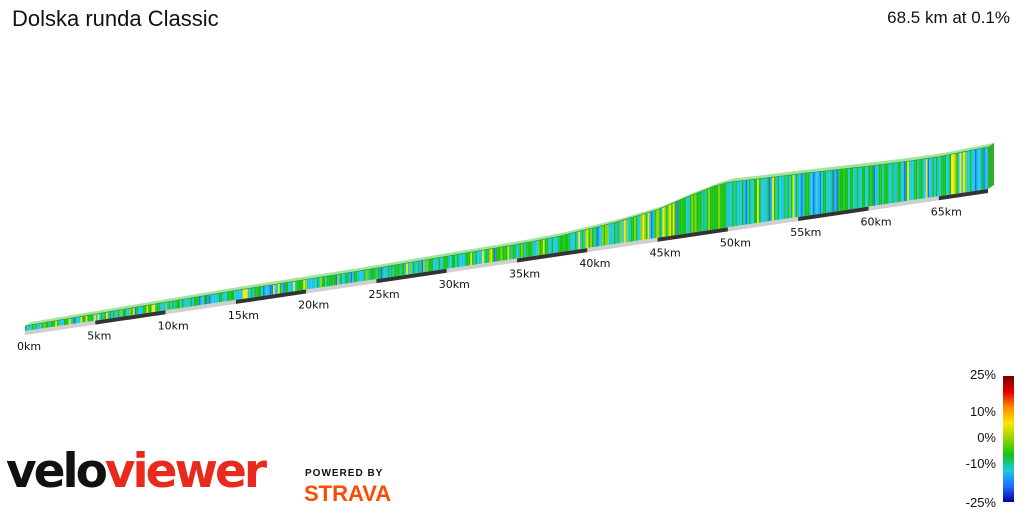 This screenshot has height=512, width=1024. What do you see at coordinates (991, 166) in the screenshot?
I see `profile-end-cap` at bounding box center [991, 166].